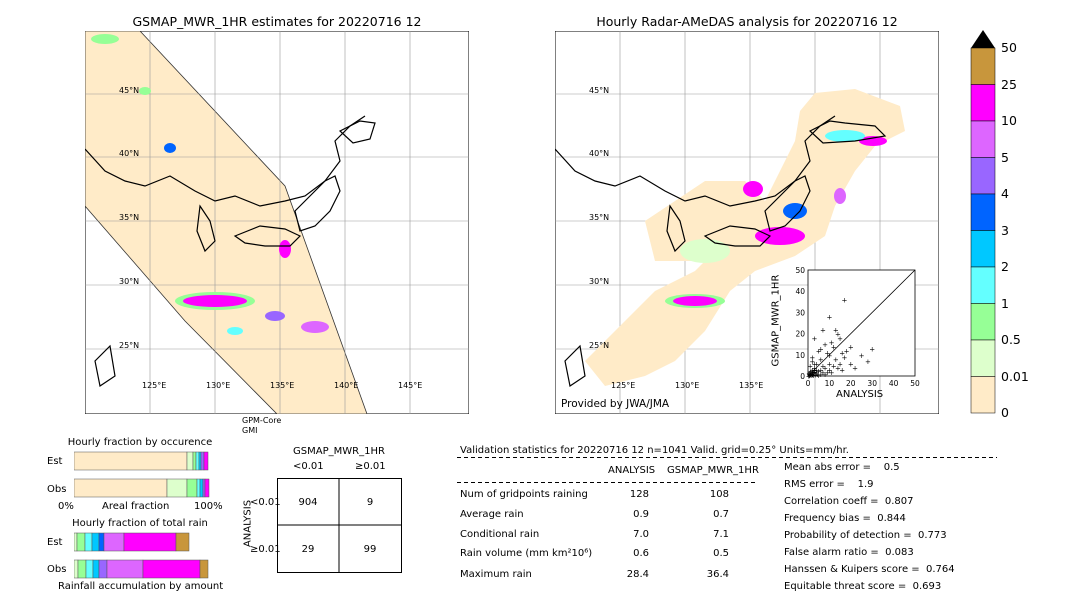  Describe the element at coordinates (599, 345) in the screenshot. I see `right-lat-label: 25°N` at that location.